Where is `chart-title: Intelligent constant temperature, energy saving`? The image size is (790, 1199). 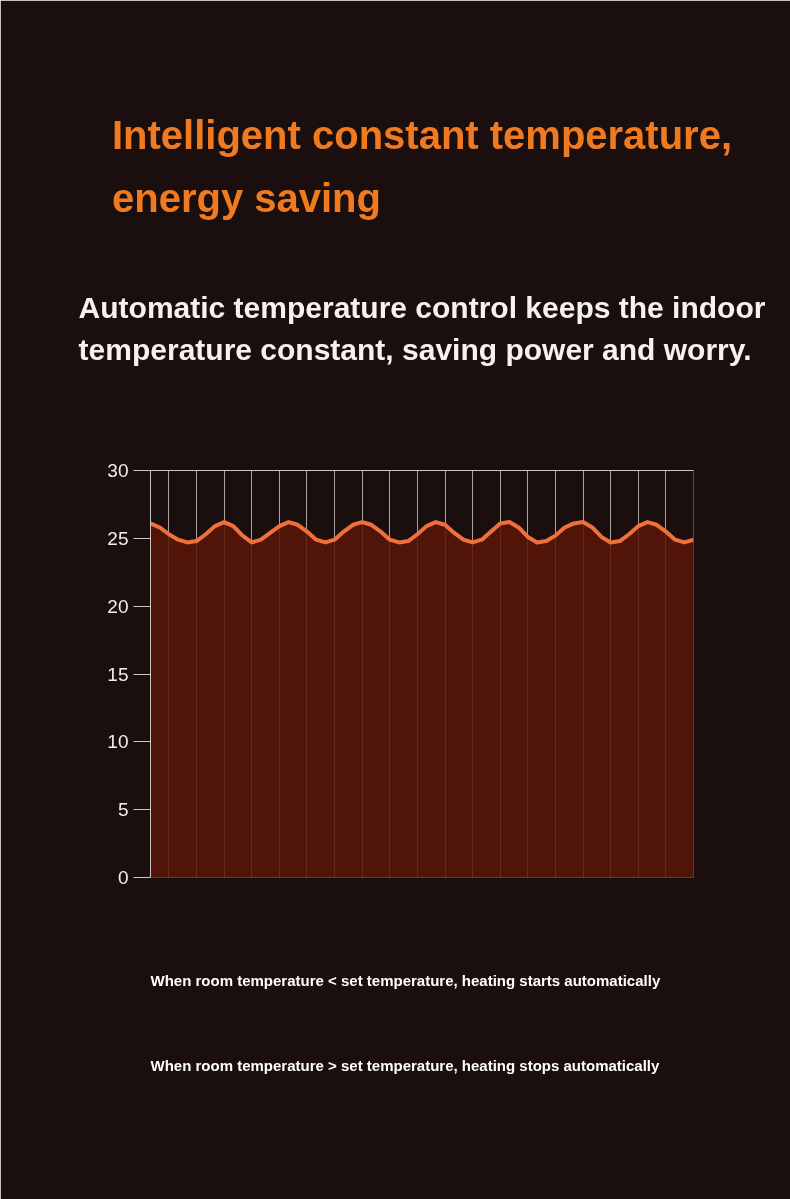 chart-title: Intelligent constant temperature, energy saving is located at coordinates (422, 166).